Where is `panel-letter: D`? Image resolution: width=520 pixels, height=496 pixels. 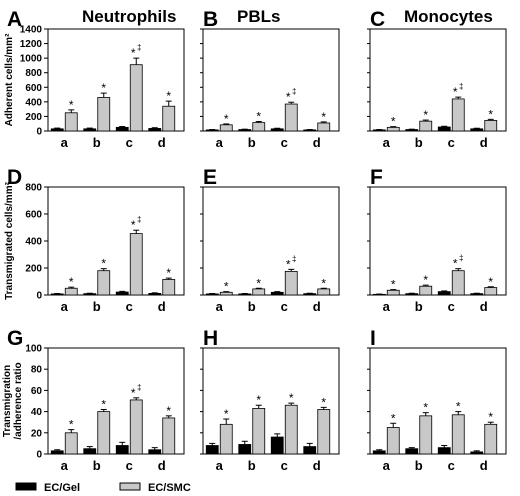 panel-letter: D is located at coordinates (14, 177).